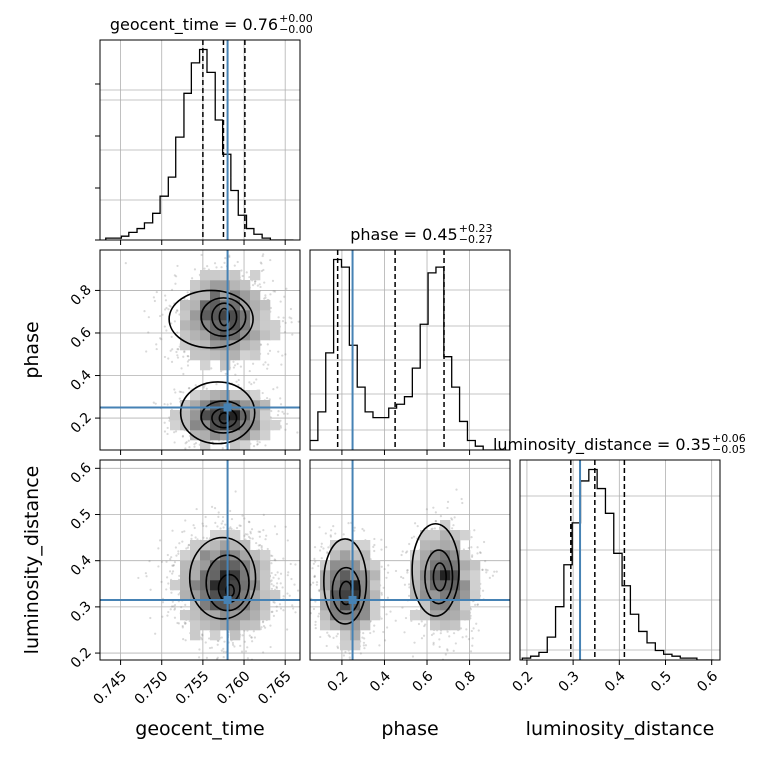 The height and width of the screenshot is (760, 760). I want to click on panel-background, so click(410, 350).